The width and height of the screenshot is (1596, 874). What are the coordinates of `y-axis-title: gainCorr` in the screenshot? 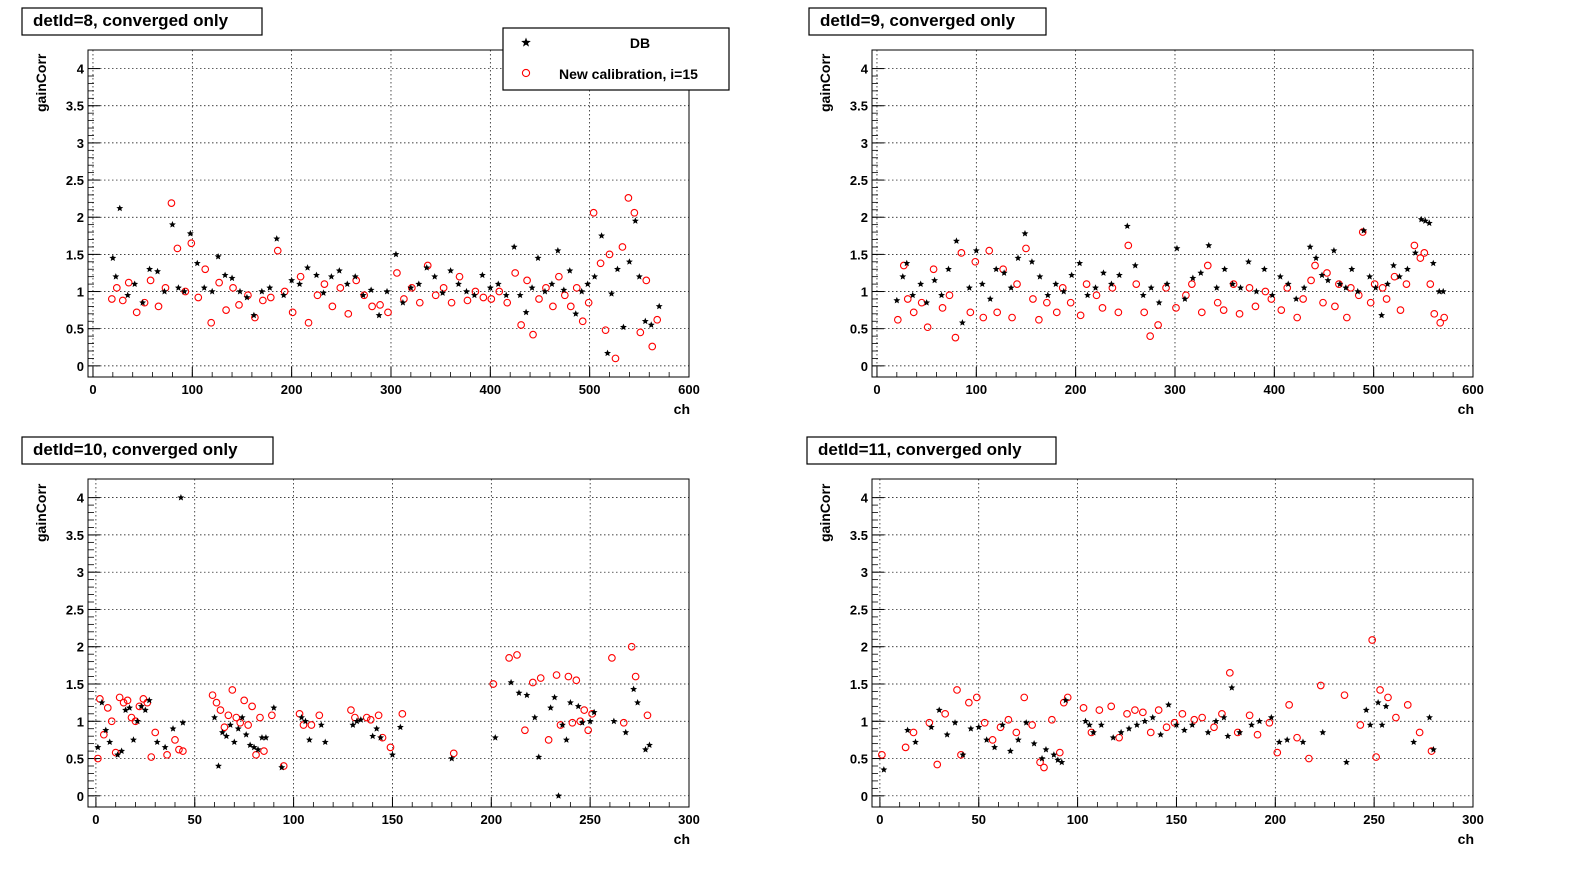 It's located at (825, 512).